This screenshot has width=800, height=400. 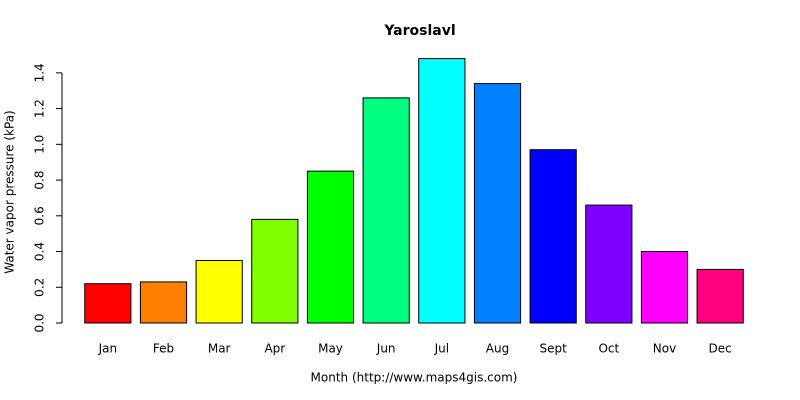 What do you see at coordinates (414, 378) in the screenshot?
I see `x-axis-label: Month (http://www.maps4gis.com)` at bounding box center [414, 378].